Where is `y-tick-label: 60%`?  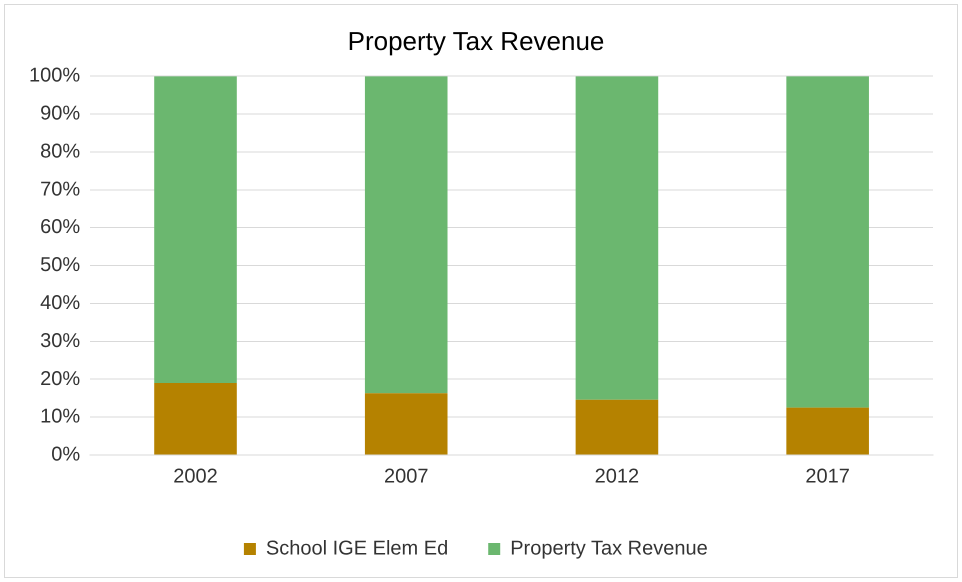 y-tick-label: 60% is located at coordinates (60, 227).